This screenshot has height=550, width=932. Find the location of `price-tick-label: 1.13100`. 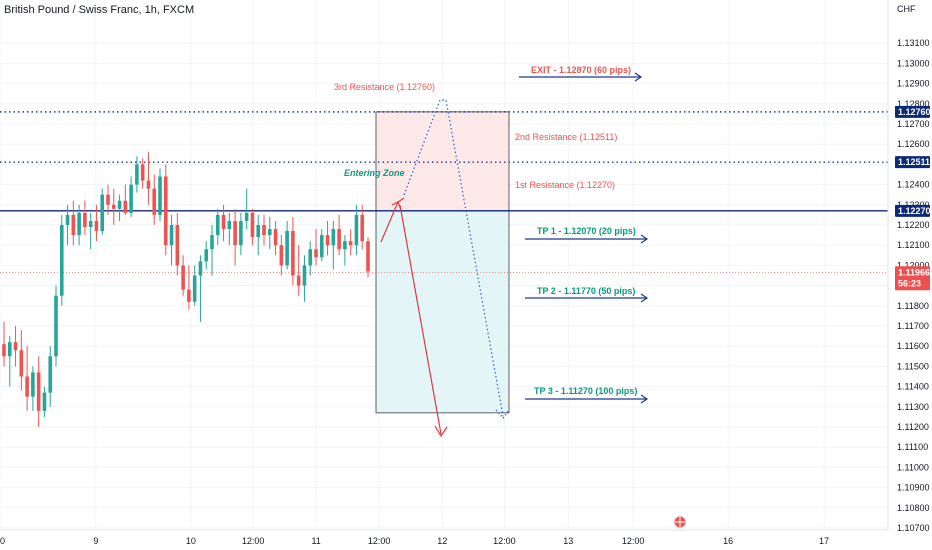

price-tick-label: 1.13100 is located at coordinates (913, 43).